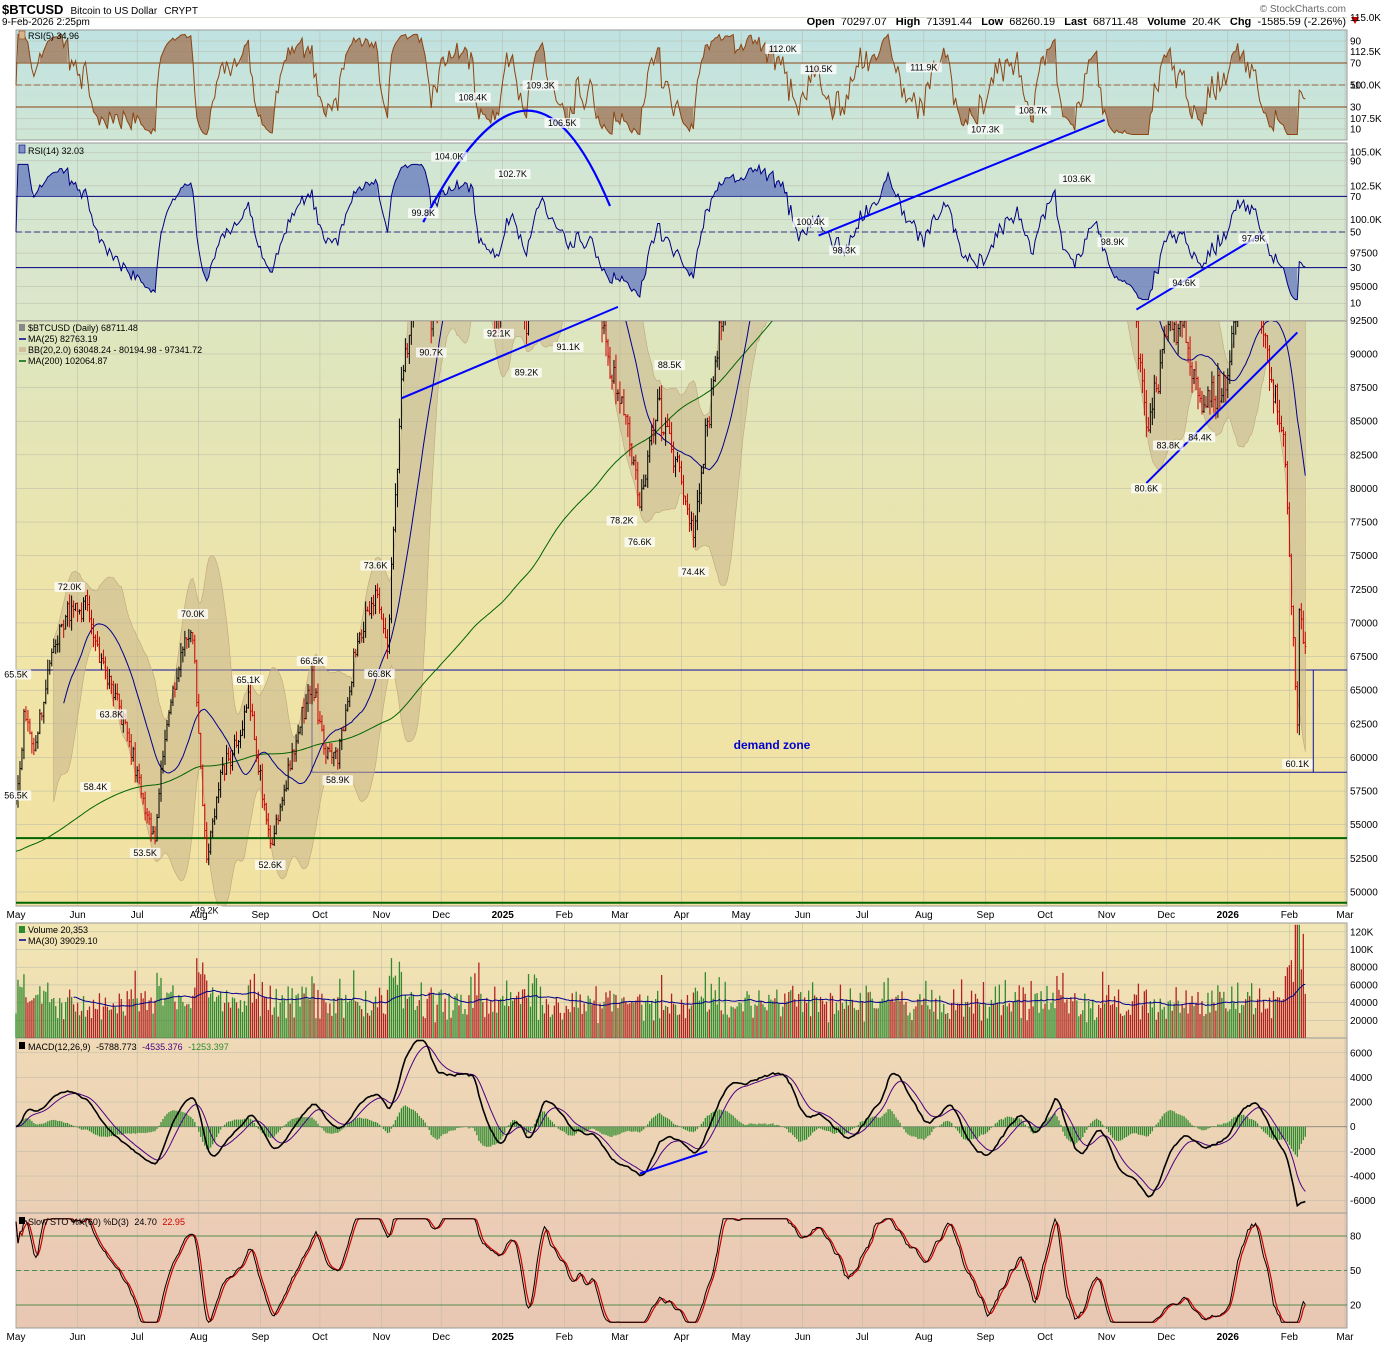 The image size is (1400, 1355). I want to click on price-label: 56.5K, so click(16, 796).